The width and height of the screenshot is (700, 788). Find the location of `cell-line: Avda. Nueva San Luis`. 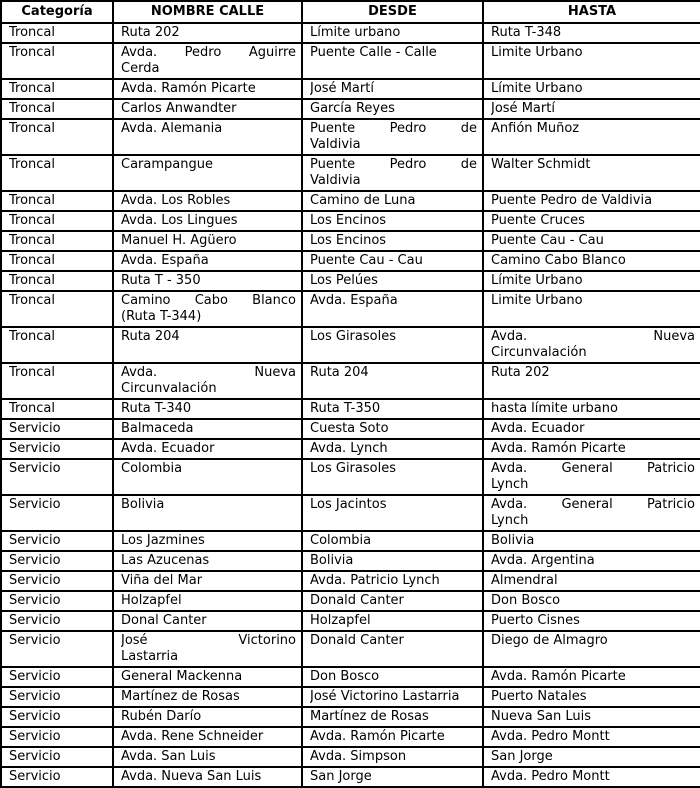

cell-line: Avda. Nueva San Luis is located at coordinates (191, 776).